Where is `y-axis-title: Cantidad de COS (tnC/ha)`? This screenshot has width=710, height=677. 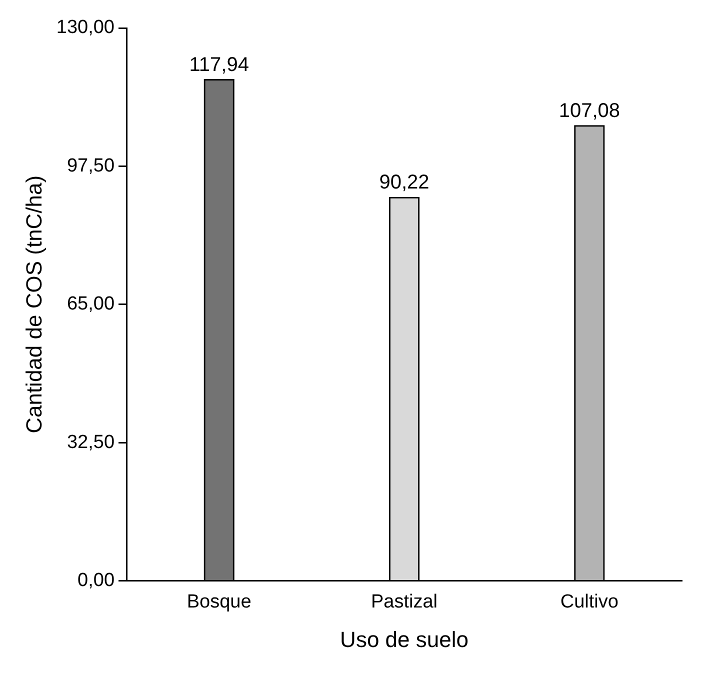
y-axis-title: Cantidad de COS (tnC/ha) is located at coordinates (33, 304).